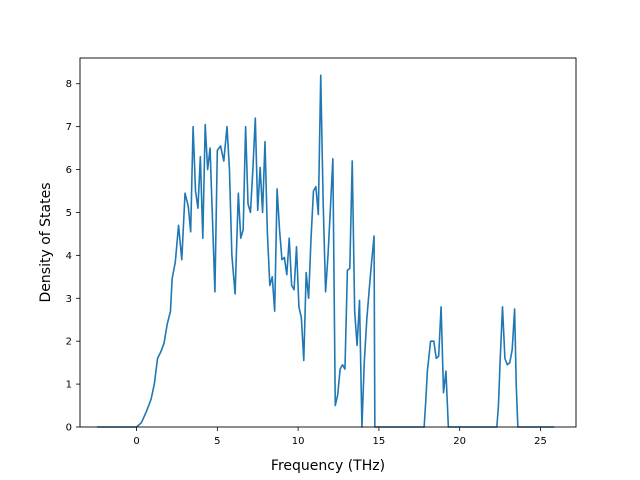 This screenshot has height=480, width=640. Describe the element at coordinates (73, 256) in the screenshot. I see `y-axis-ticks: 0 1 2 3 4 5 6 7 8` at that location.